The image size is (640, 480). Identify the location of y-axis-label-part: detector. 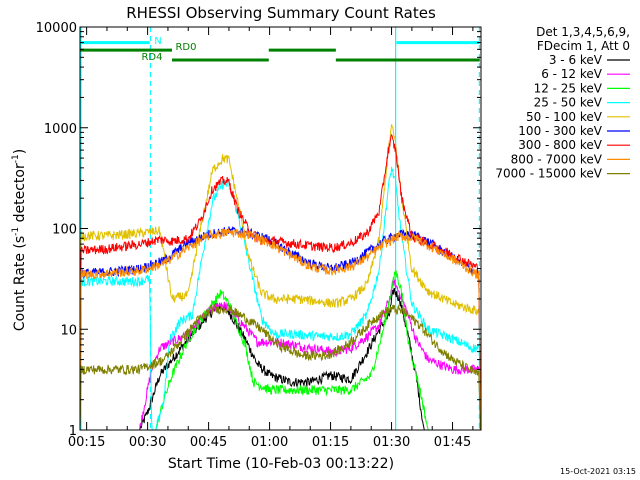
(20, 195).